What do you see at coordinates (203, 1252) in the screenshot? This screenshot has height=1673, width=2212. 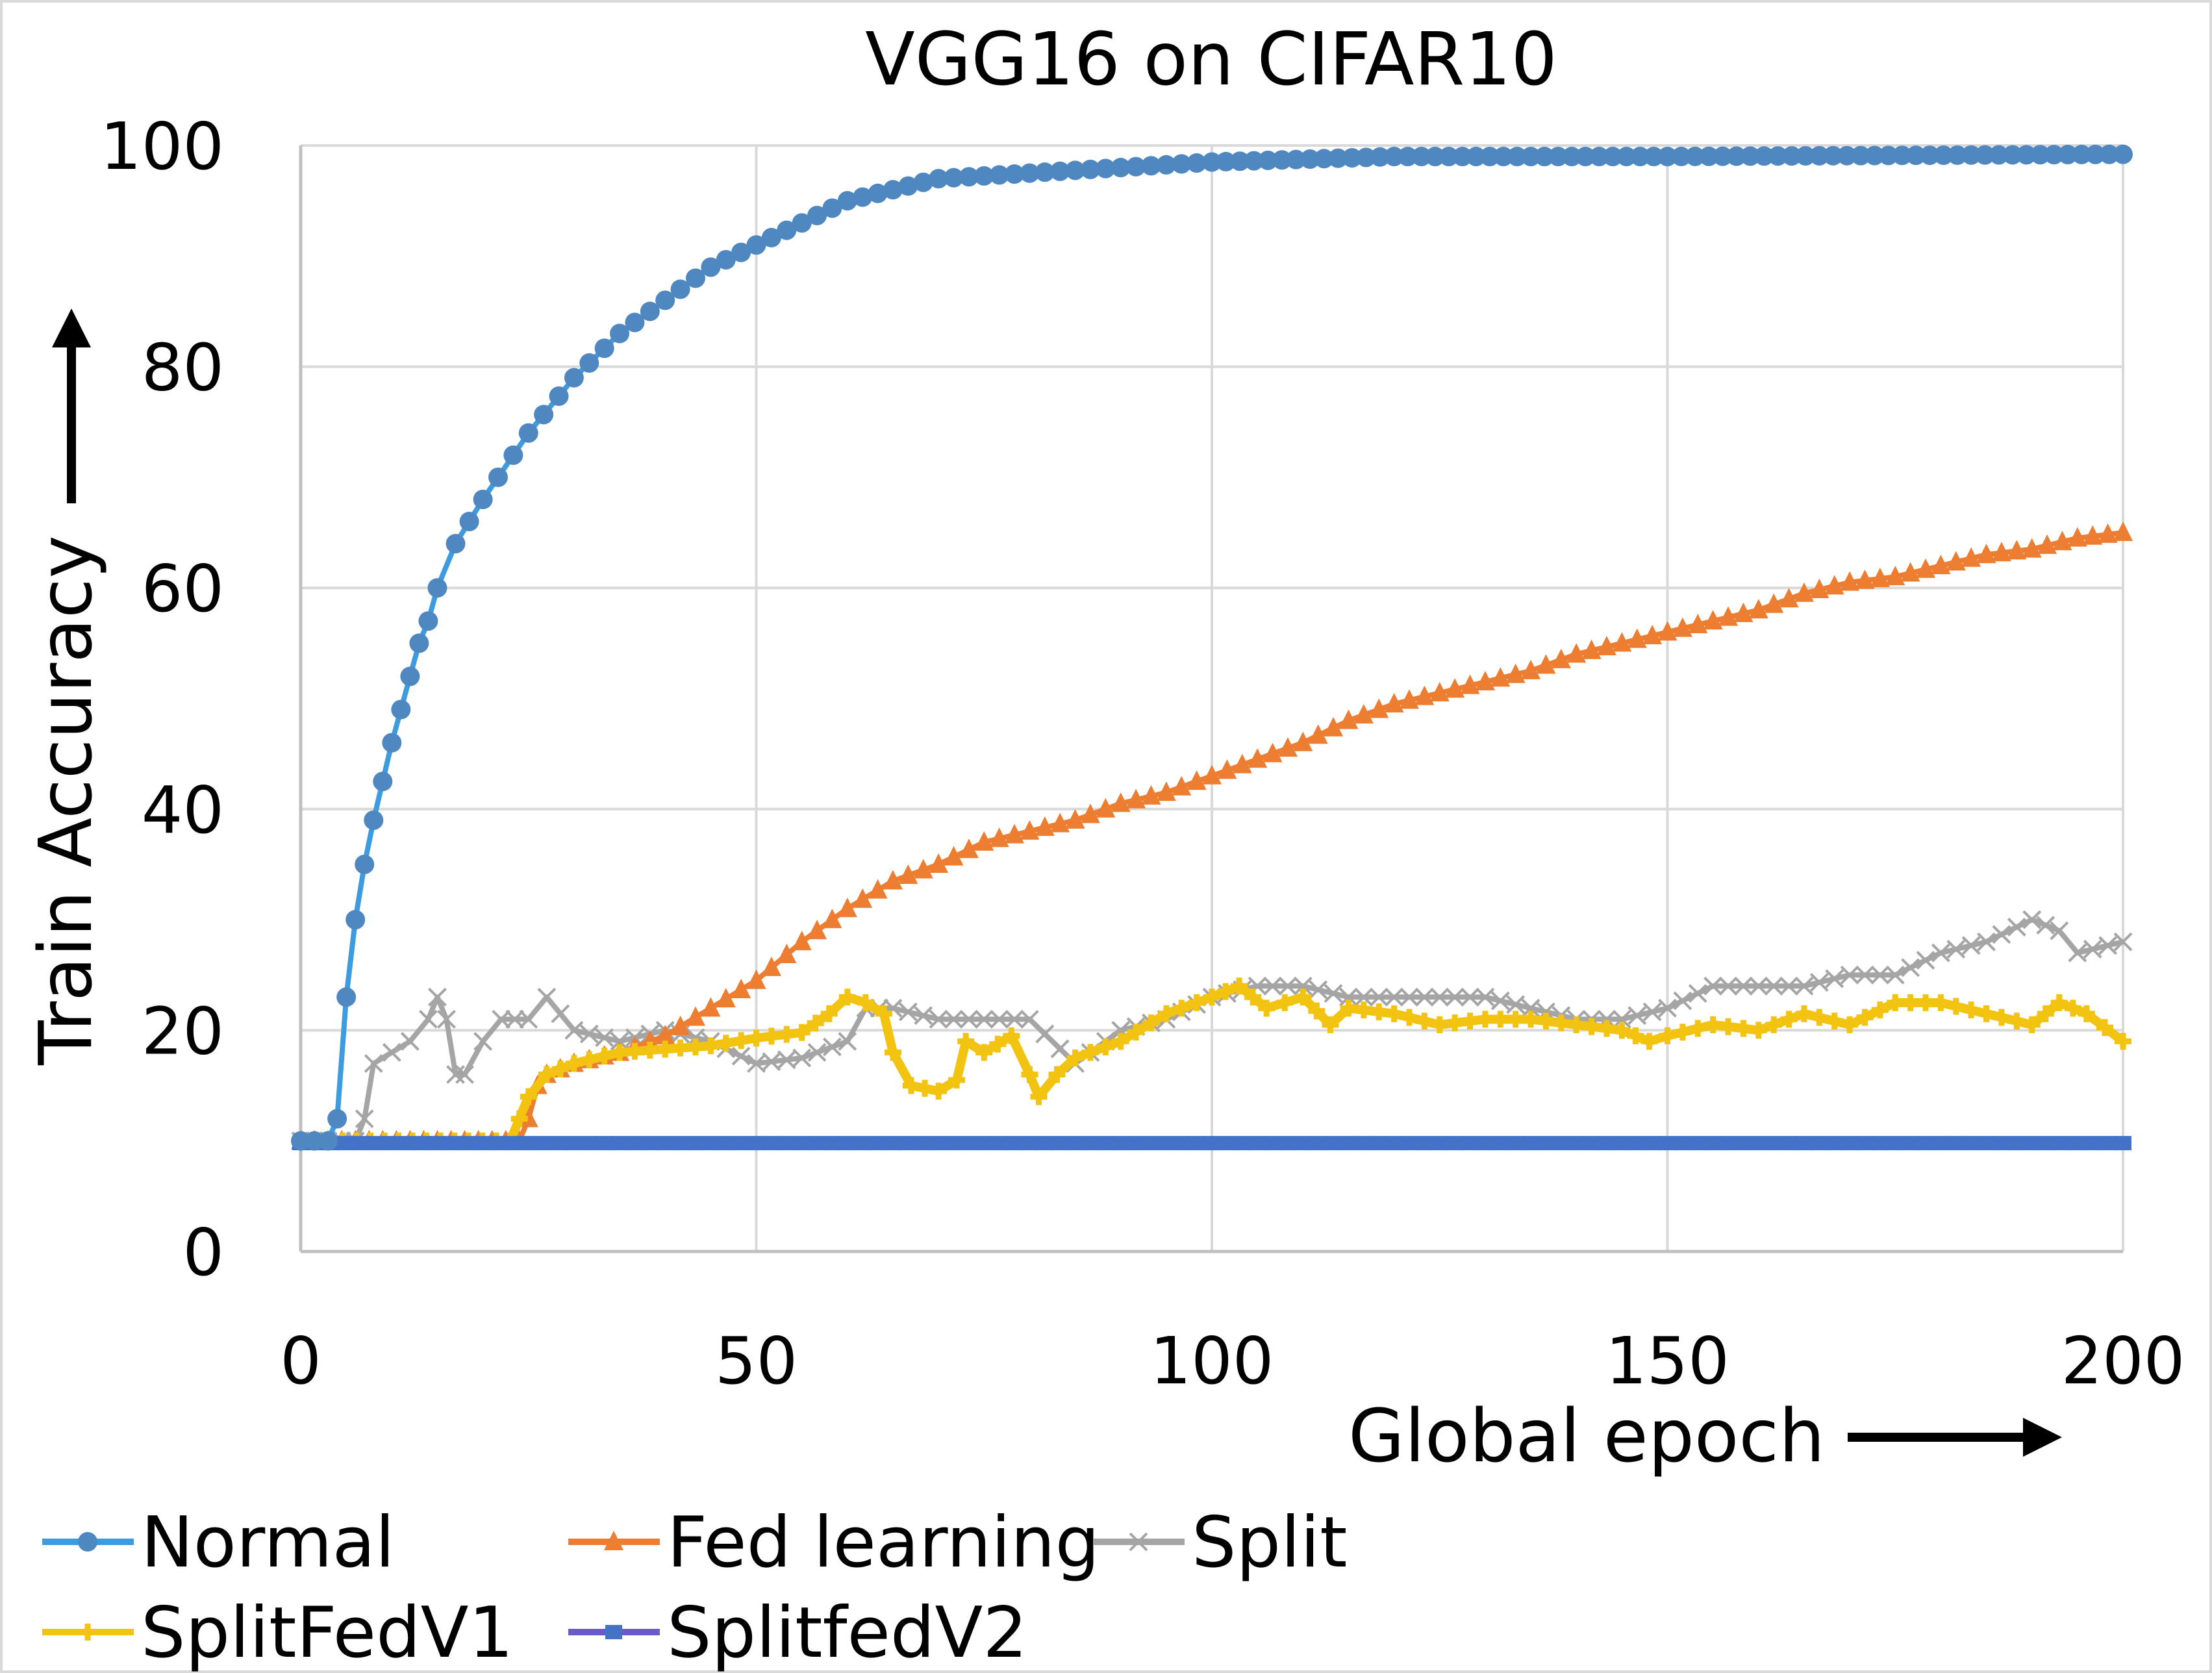 I see `y-tick-label: 0` at bounding box center [203, 1252].